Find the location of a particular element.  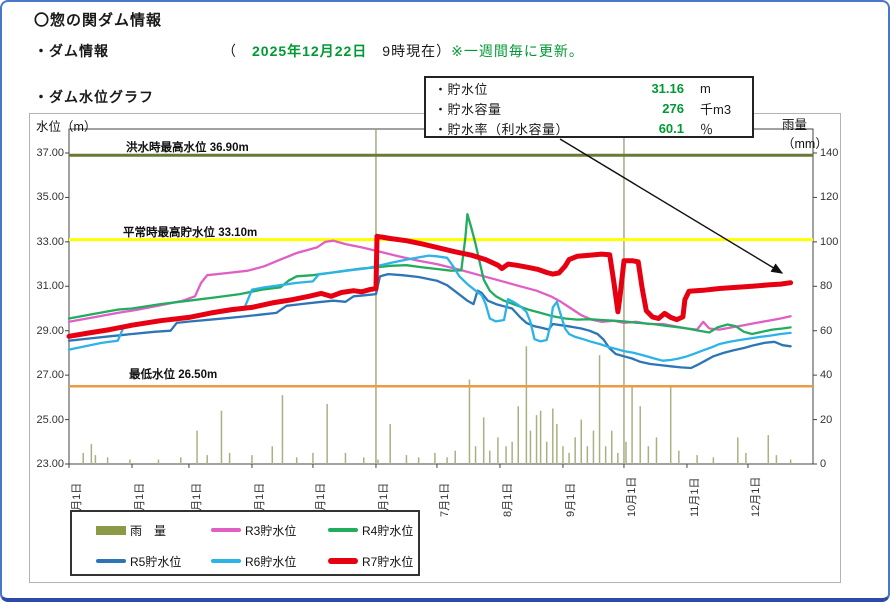

legend-label: R6貯水位 is located at coordinates (271, 561).